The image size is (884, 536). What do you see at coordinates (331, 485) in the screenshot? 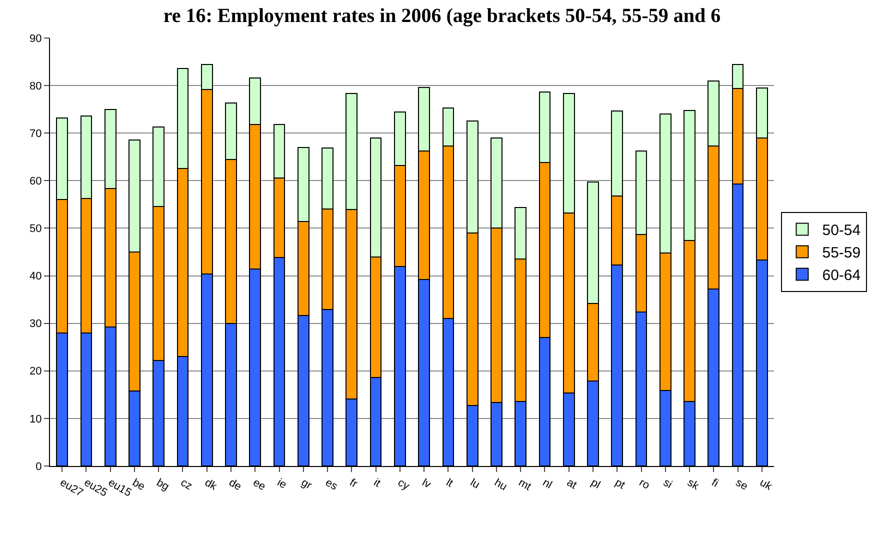
I see `x-tick-label: es` at bounding box center [331, 485].